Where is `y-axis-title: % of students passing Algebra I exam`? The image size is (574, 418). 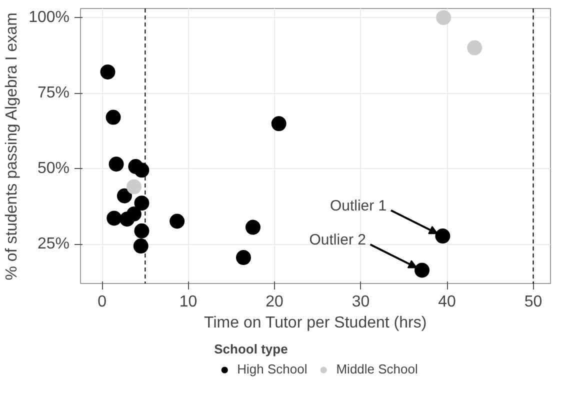 y-axis-title: % of students passing Algebra I exam is located at coordinates (12, 146).